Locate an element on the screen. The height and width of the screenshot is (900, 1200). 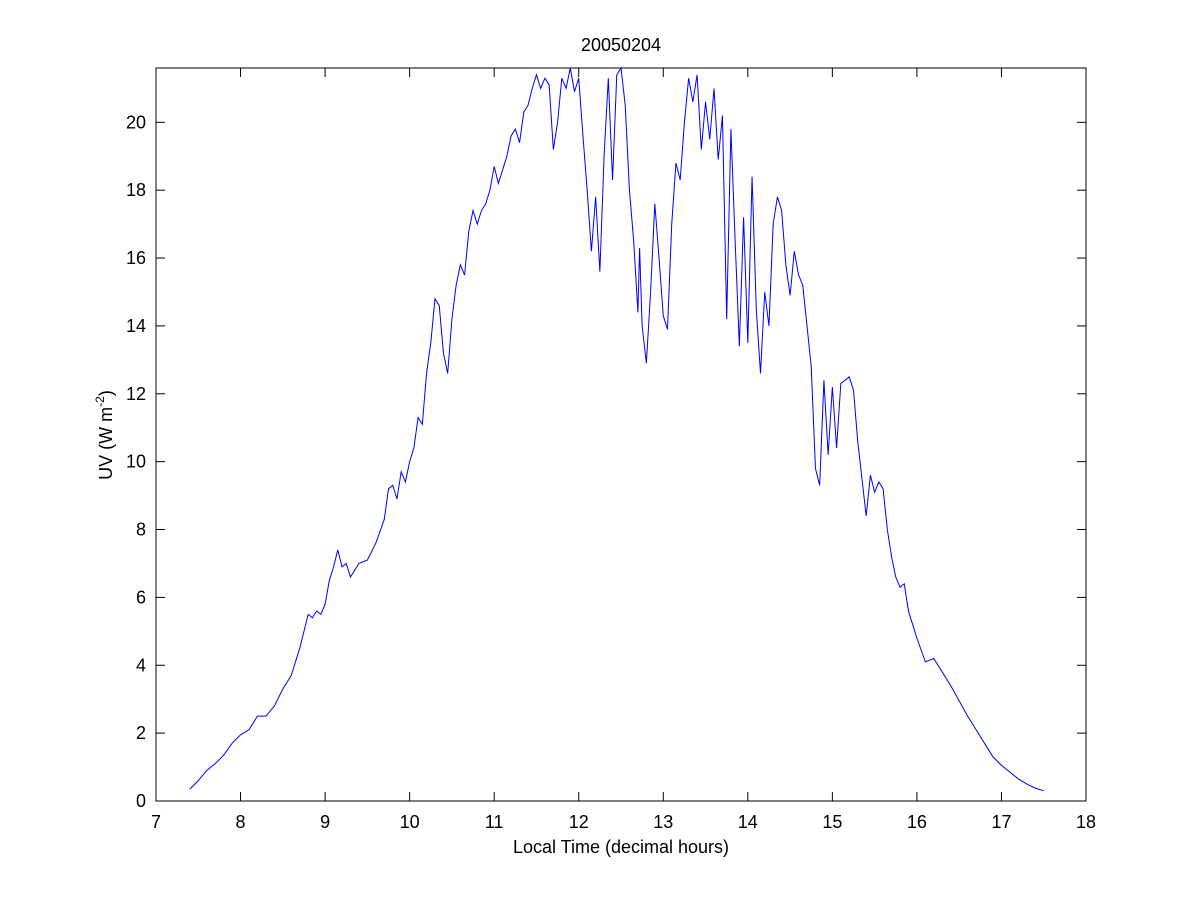
y-tick-label: 12 is located at coordinates (136, 394).